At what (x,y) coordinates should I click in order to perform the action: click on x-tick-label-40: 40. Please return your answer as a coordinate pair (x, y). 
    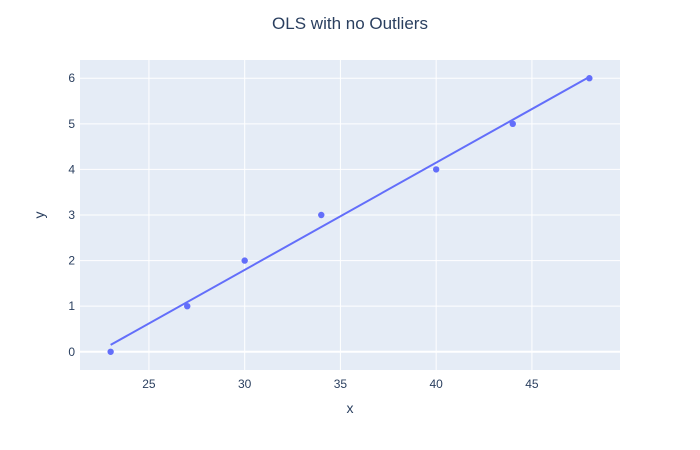
    Looking at the image, I should click on (436, 384).